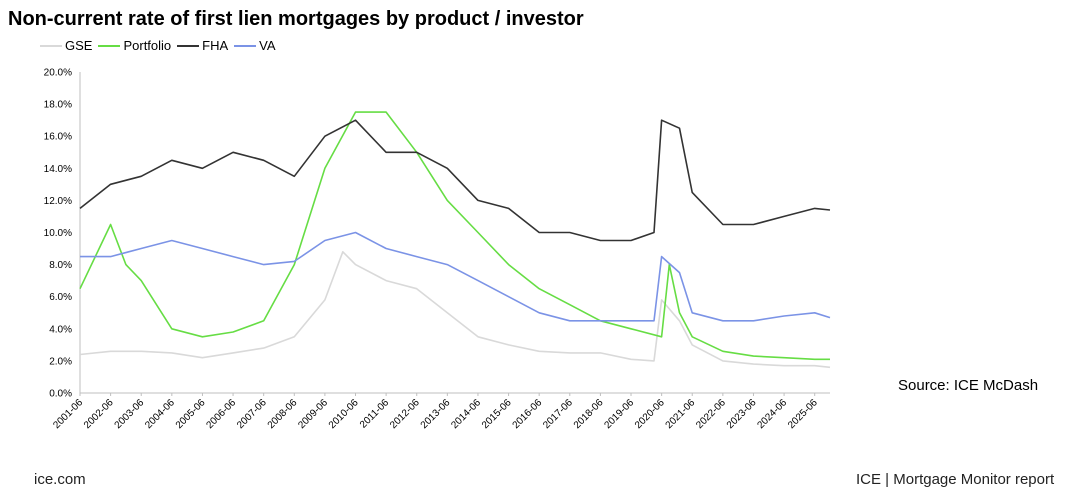 The image size is (1079, 488). Describe the element at coordinates (191, 414) in the screenshot. I see `x-tick-label: 2005-06` at that location.